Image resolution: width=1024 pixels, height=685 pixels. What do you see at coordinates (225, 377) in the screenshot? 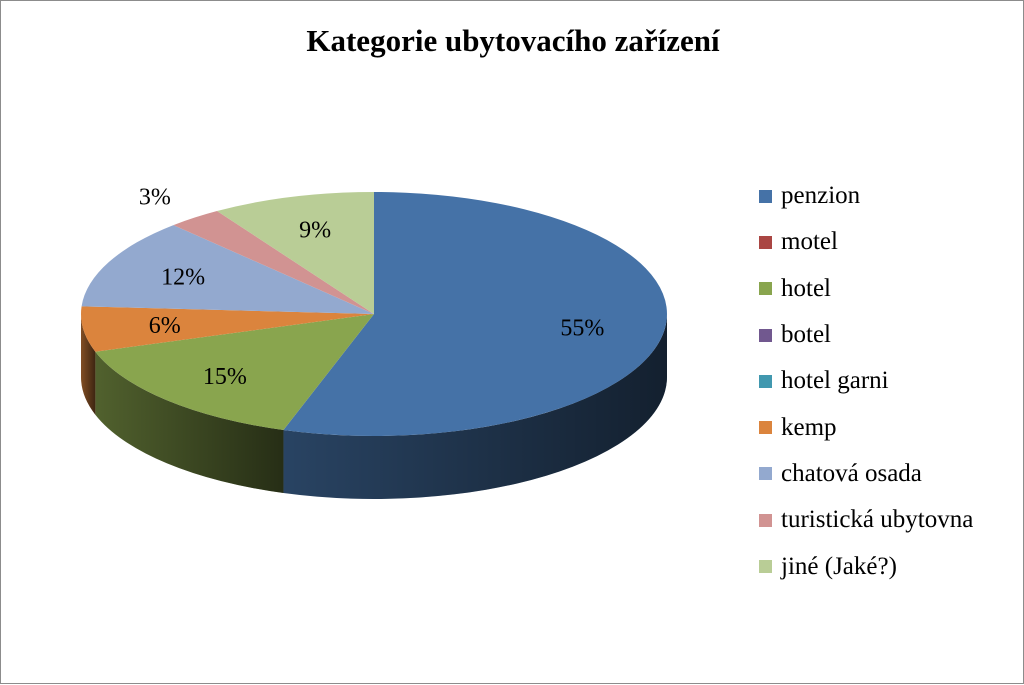
I see `pie-label-hotel: 15%` at bounding box center [225, 377].